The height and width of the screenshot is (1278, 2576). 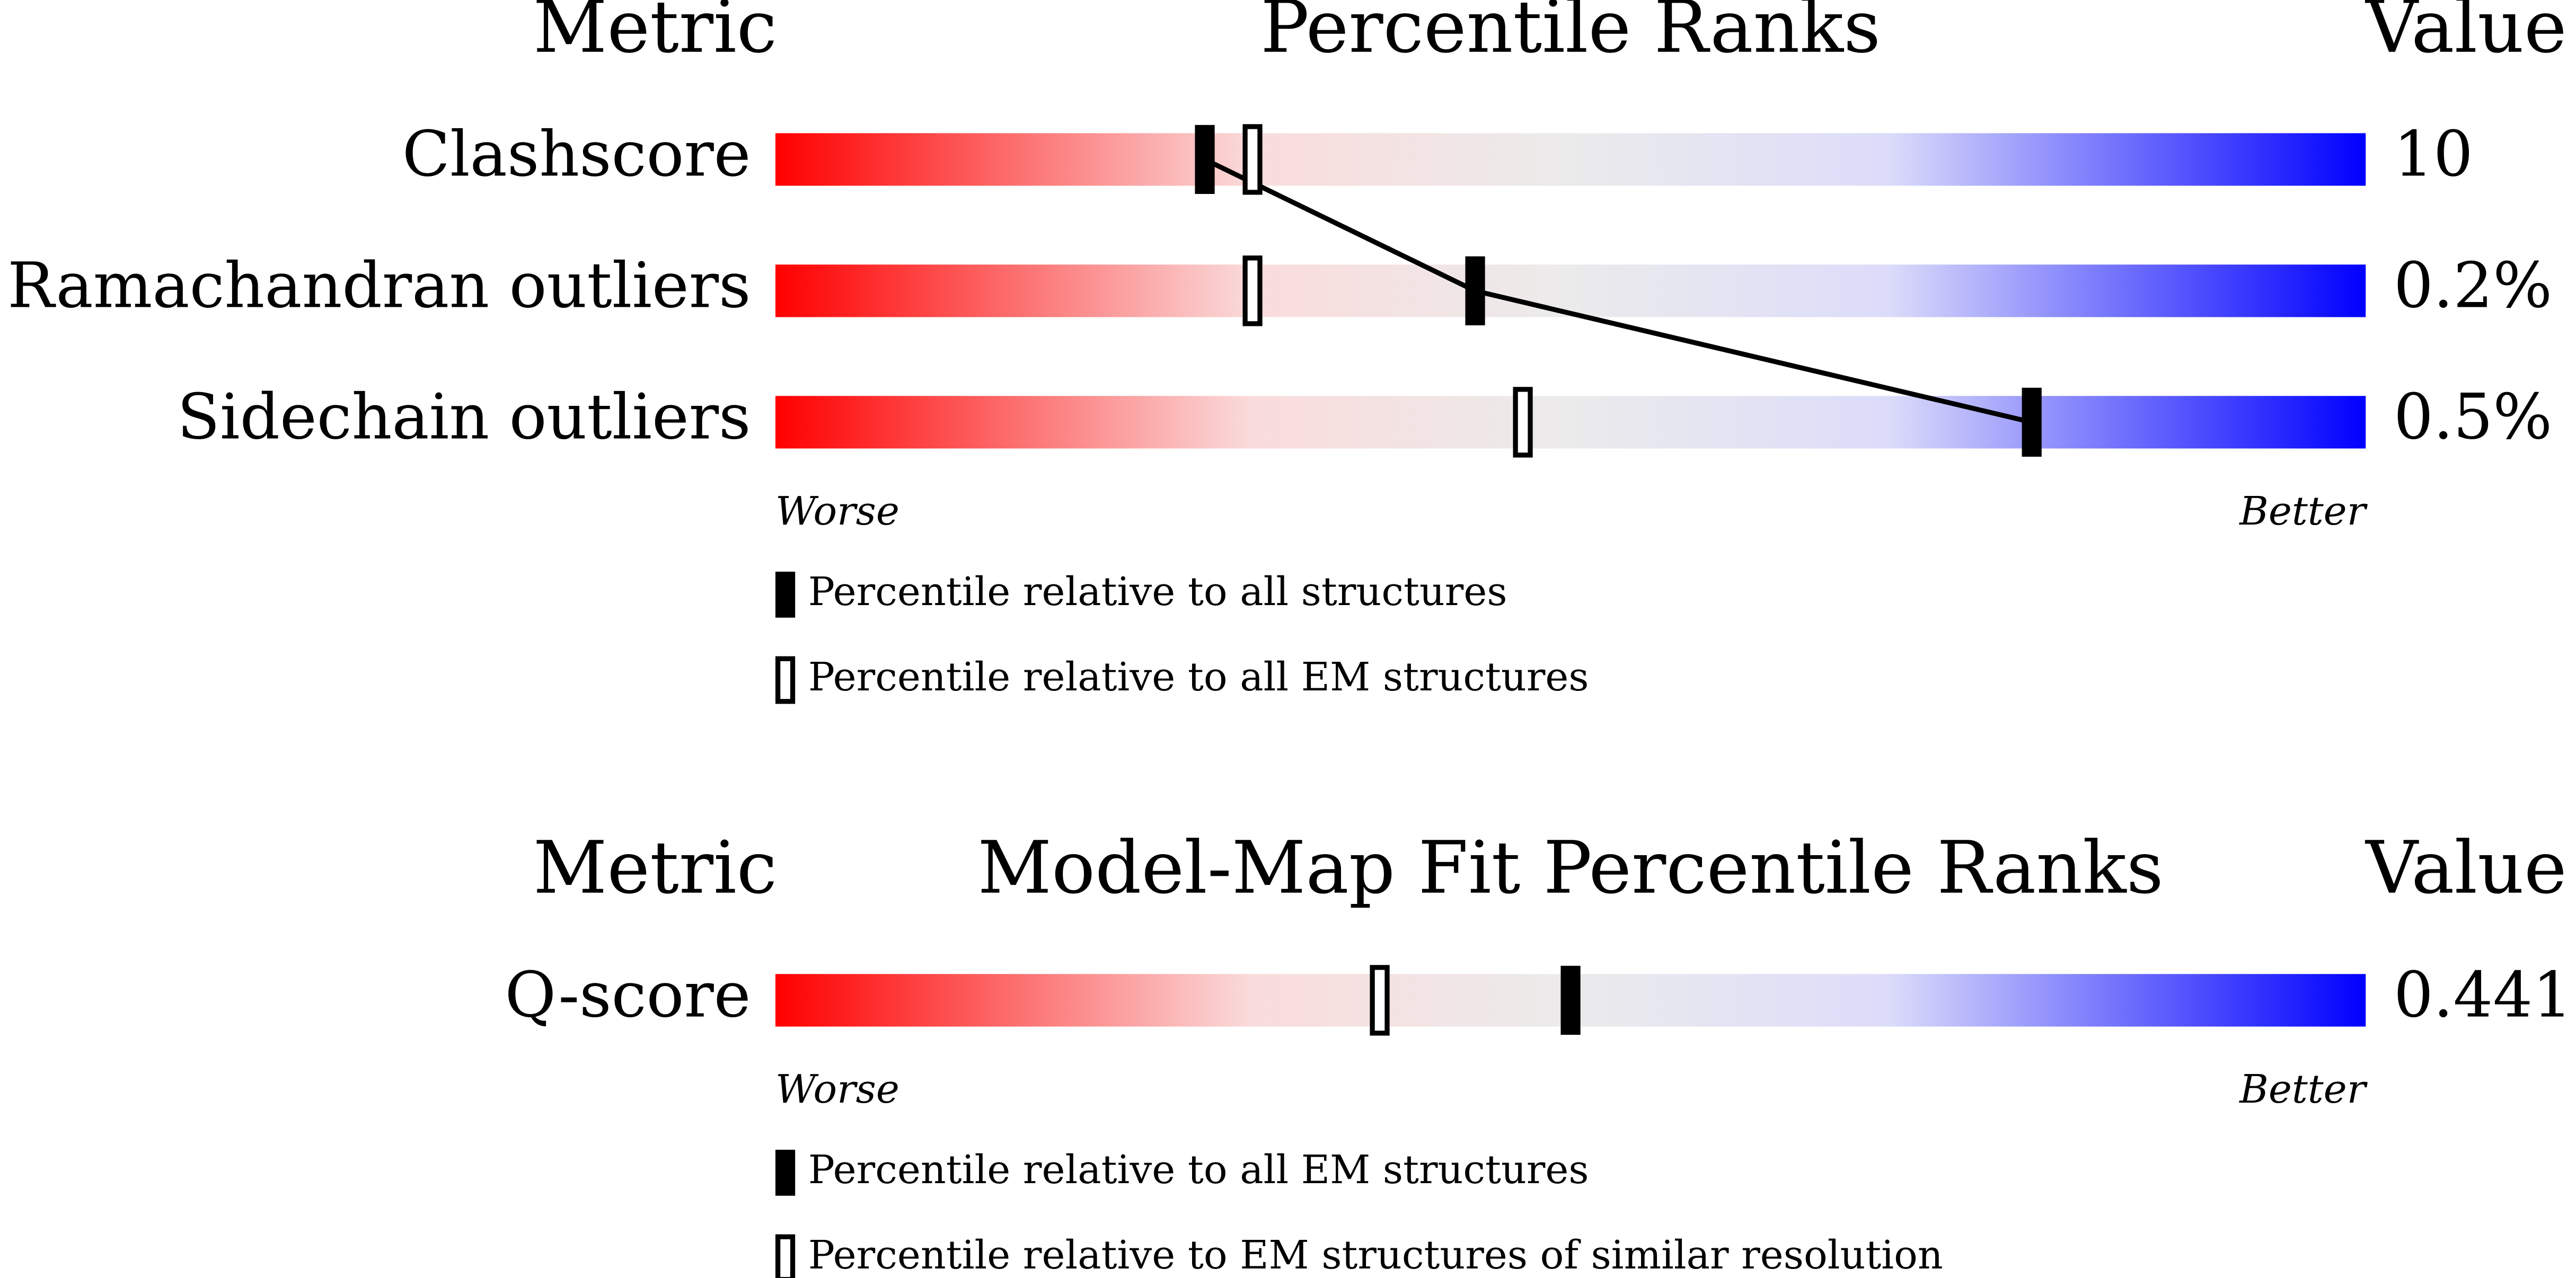 What do you see at coordinates (1570, 868) in the screenshot?
I see `chart-title: Model-Map Fit Percentile Ranks` at bounding box center [1570, 868].